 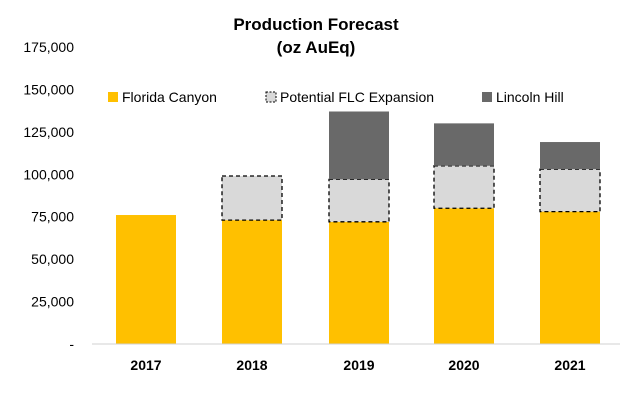 What do you see at coordinates (252, 198) in the screenshot?
I see `bar-potential-flc-expansion-2018` at bounding box center [252, 198].